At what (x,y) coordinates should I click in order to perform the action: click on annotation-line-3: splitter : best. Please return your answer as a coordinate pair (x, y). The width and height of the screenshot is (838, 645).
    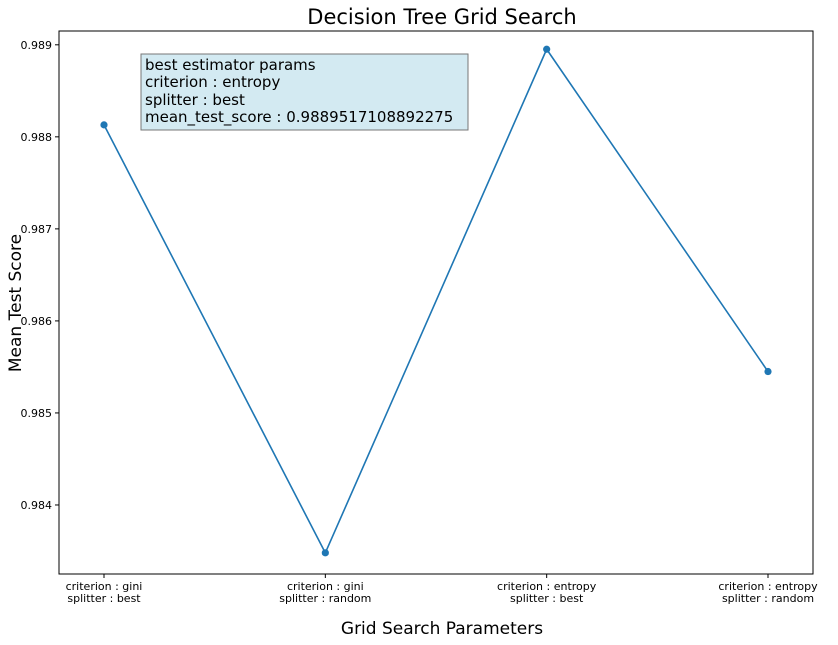
    Looking at the image, I should click on (195, 100).